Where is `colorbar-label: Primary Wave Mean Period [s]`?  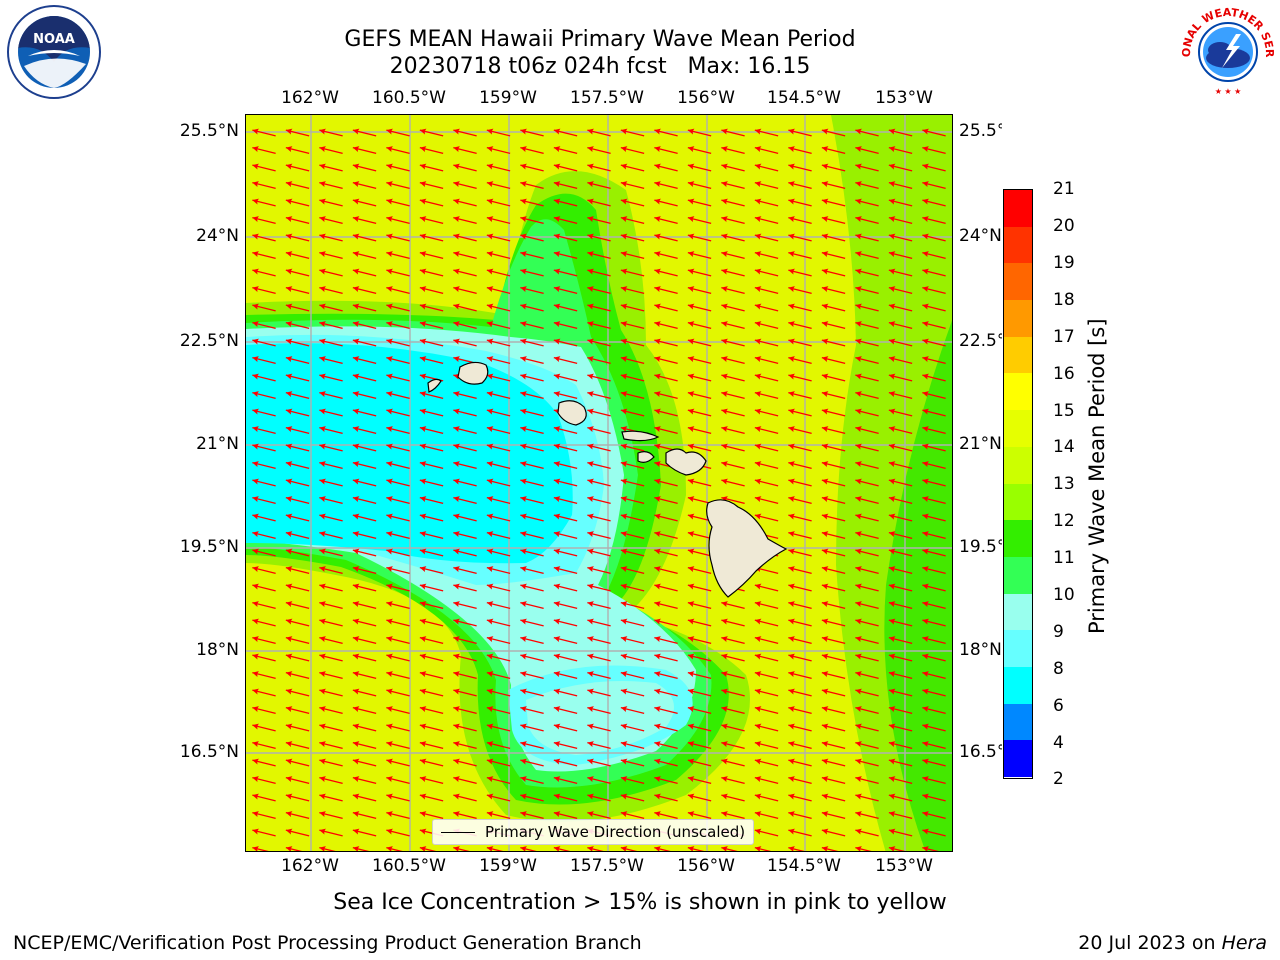 colorbar-label: Primary Wave Mean Period [s] is located at coordinates (1097, 476).